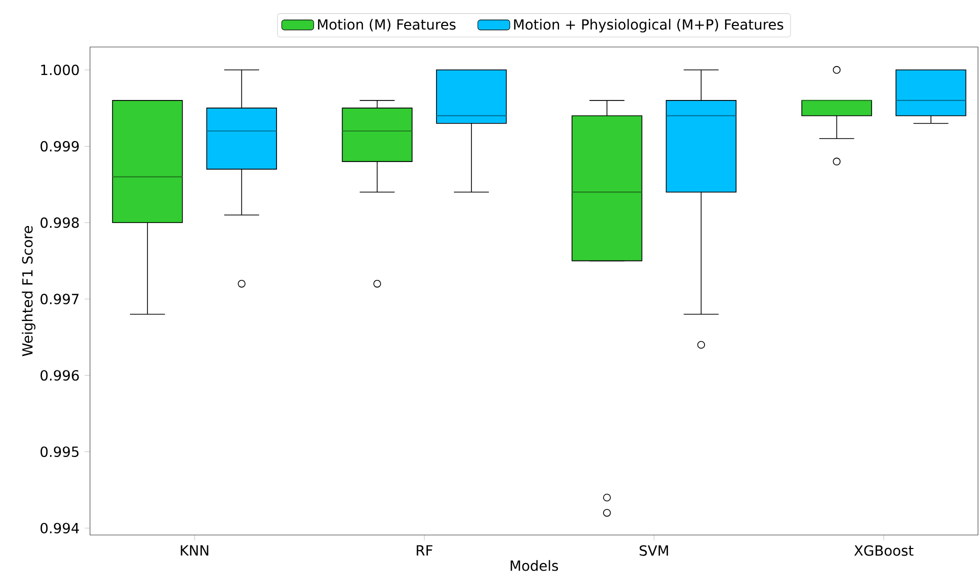 This screenshot has width=980, height=584. What do you see at coordinates (59, 452) in the screenshot?
I see `y-tick-label: 0.995` at bounding box center [59, 452].